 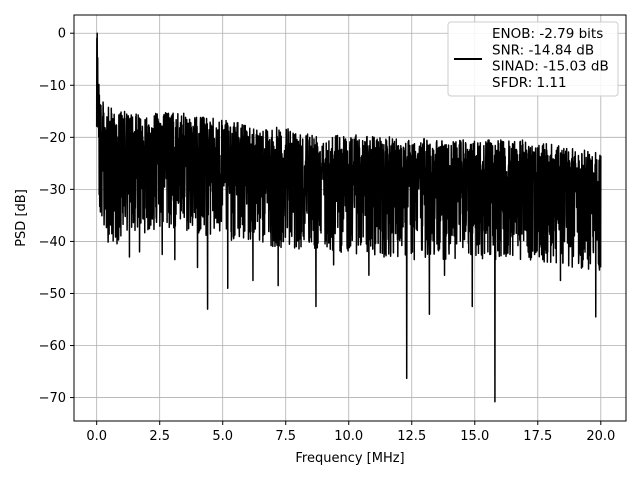 I want to click on x-axis-label: Frequency [MHz], so click(x=349, y=458).